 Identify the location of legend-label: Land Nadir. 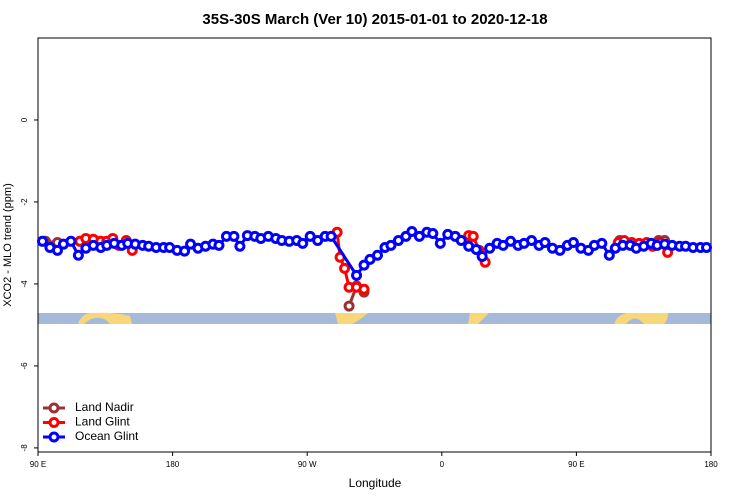
(104, 407).